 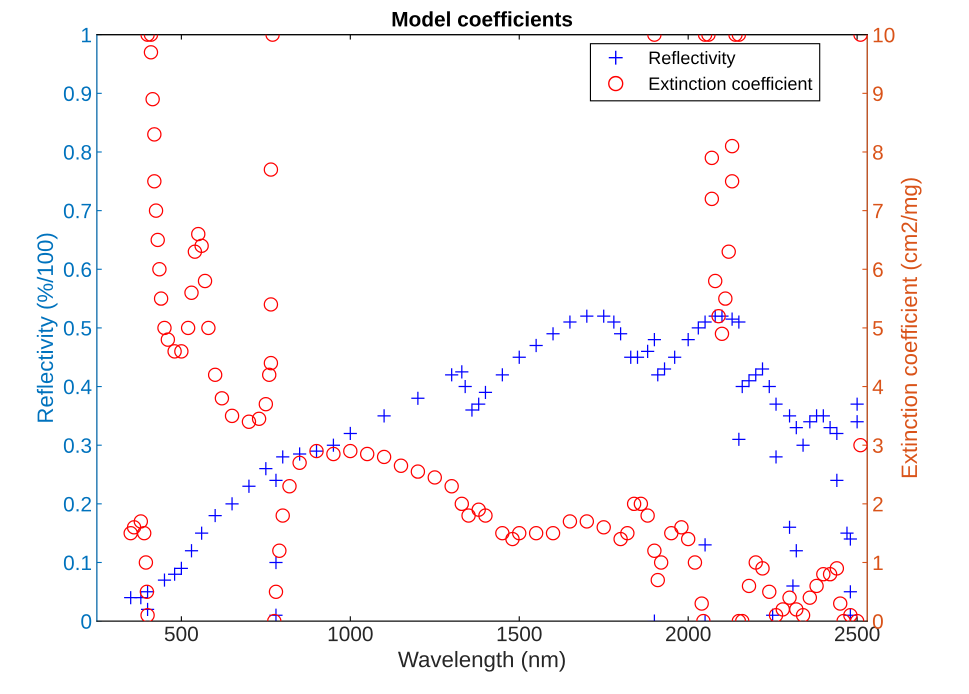 I want to click on y-tick-label: 0.9, so click(x=78, y=94).